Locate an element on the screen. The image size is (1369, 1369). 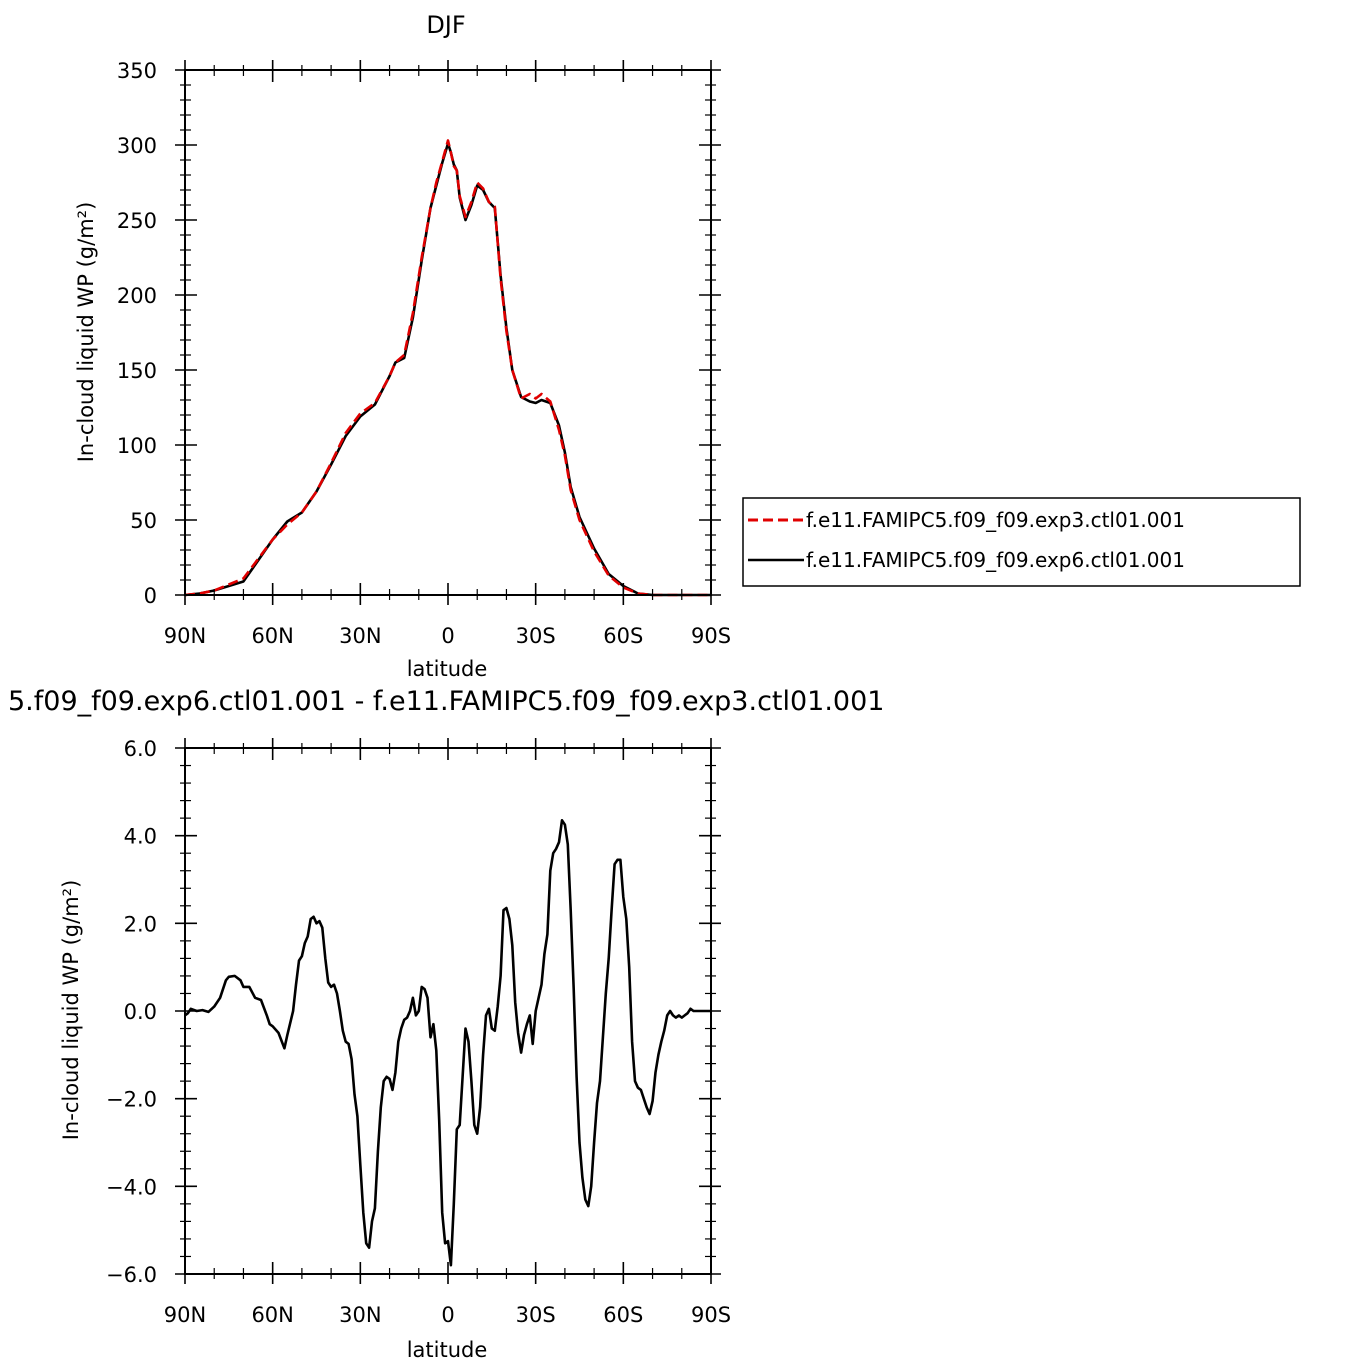
top-plot-title: DJF is located at coordinates (445, 25).